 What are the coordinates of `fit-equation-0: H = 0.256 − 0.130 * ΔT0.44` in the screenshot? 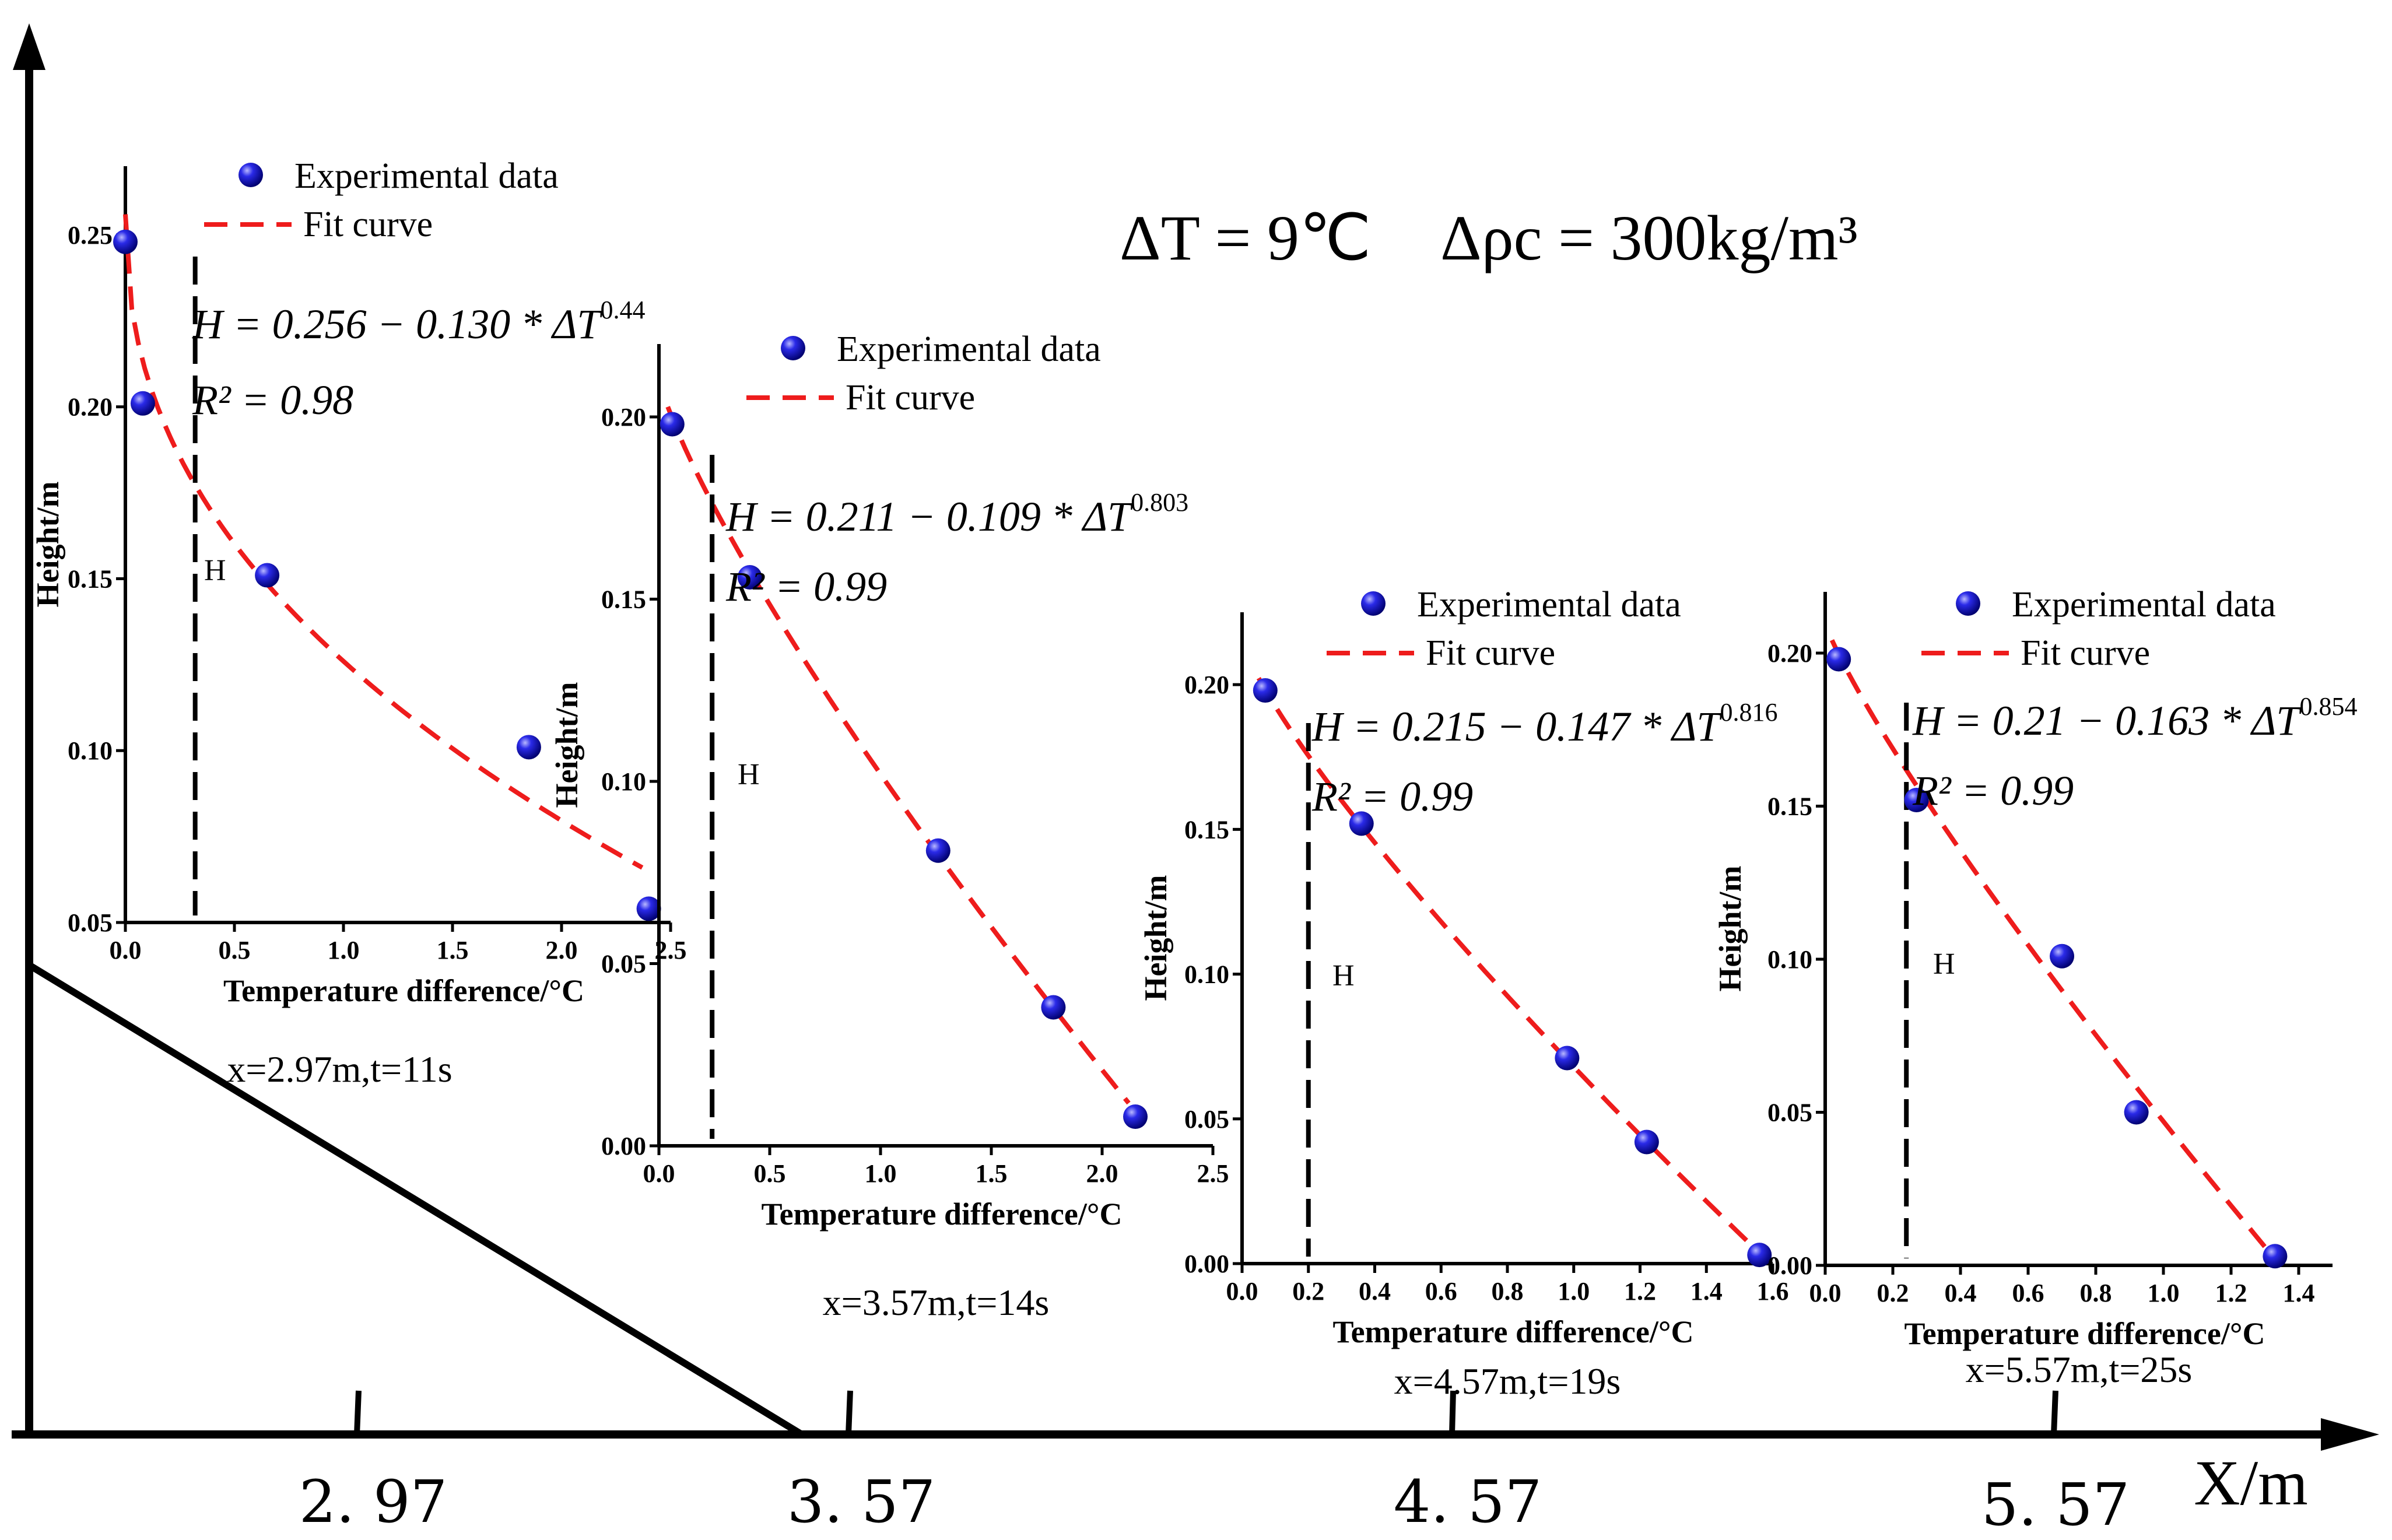 It's located at (418, 322).